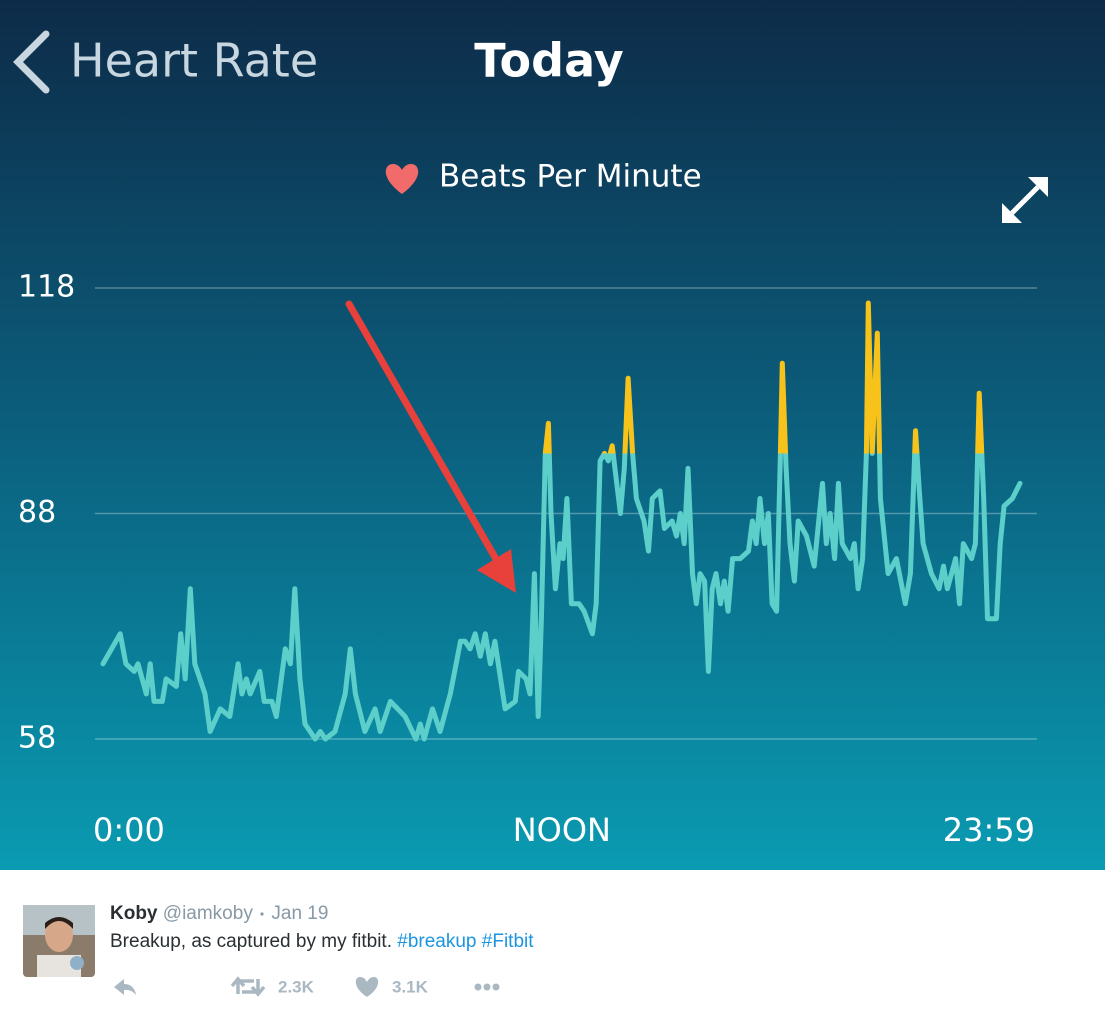 Image resolution: width=1105 pixels, height=1024 pixels. Describe the element at coordinates (300, 913) in the screenshot. I see `tweet-date: Jan 19` at that location.